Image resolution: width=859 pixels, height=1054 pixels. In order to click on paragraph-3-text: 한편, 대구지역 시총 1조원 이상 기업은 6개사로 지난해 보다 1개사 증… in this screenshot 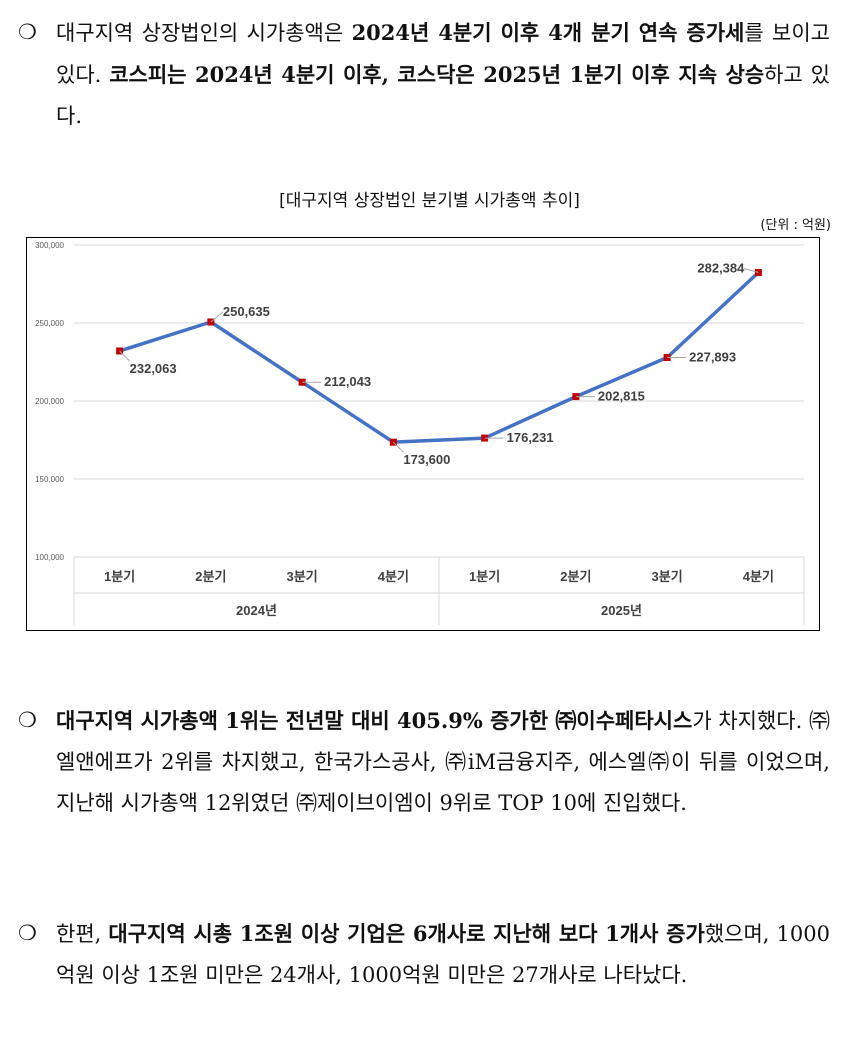, I will do `click(443, 954)`.